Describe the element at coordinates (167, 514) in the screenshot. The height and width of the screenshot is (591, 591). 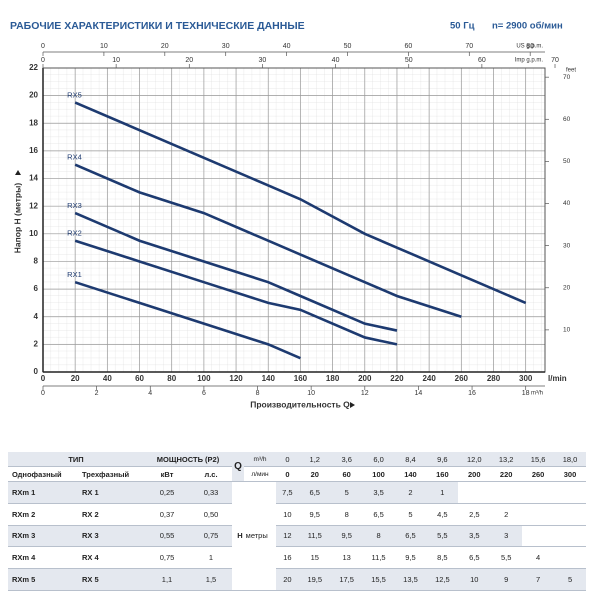
I see `table-cell: 0,37` at that location.